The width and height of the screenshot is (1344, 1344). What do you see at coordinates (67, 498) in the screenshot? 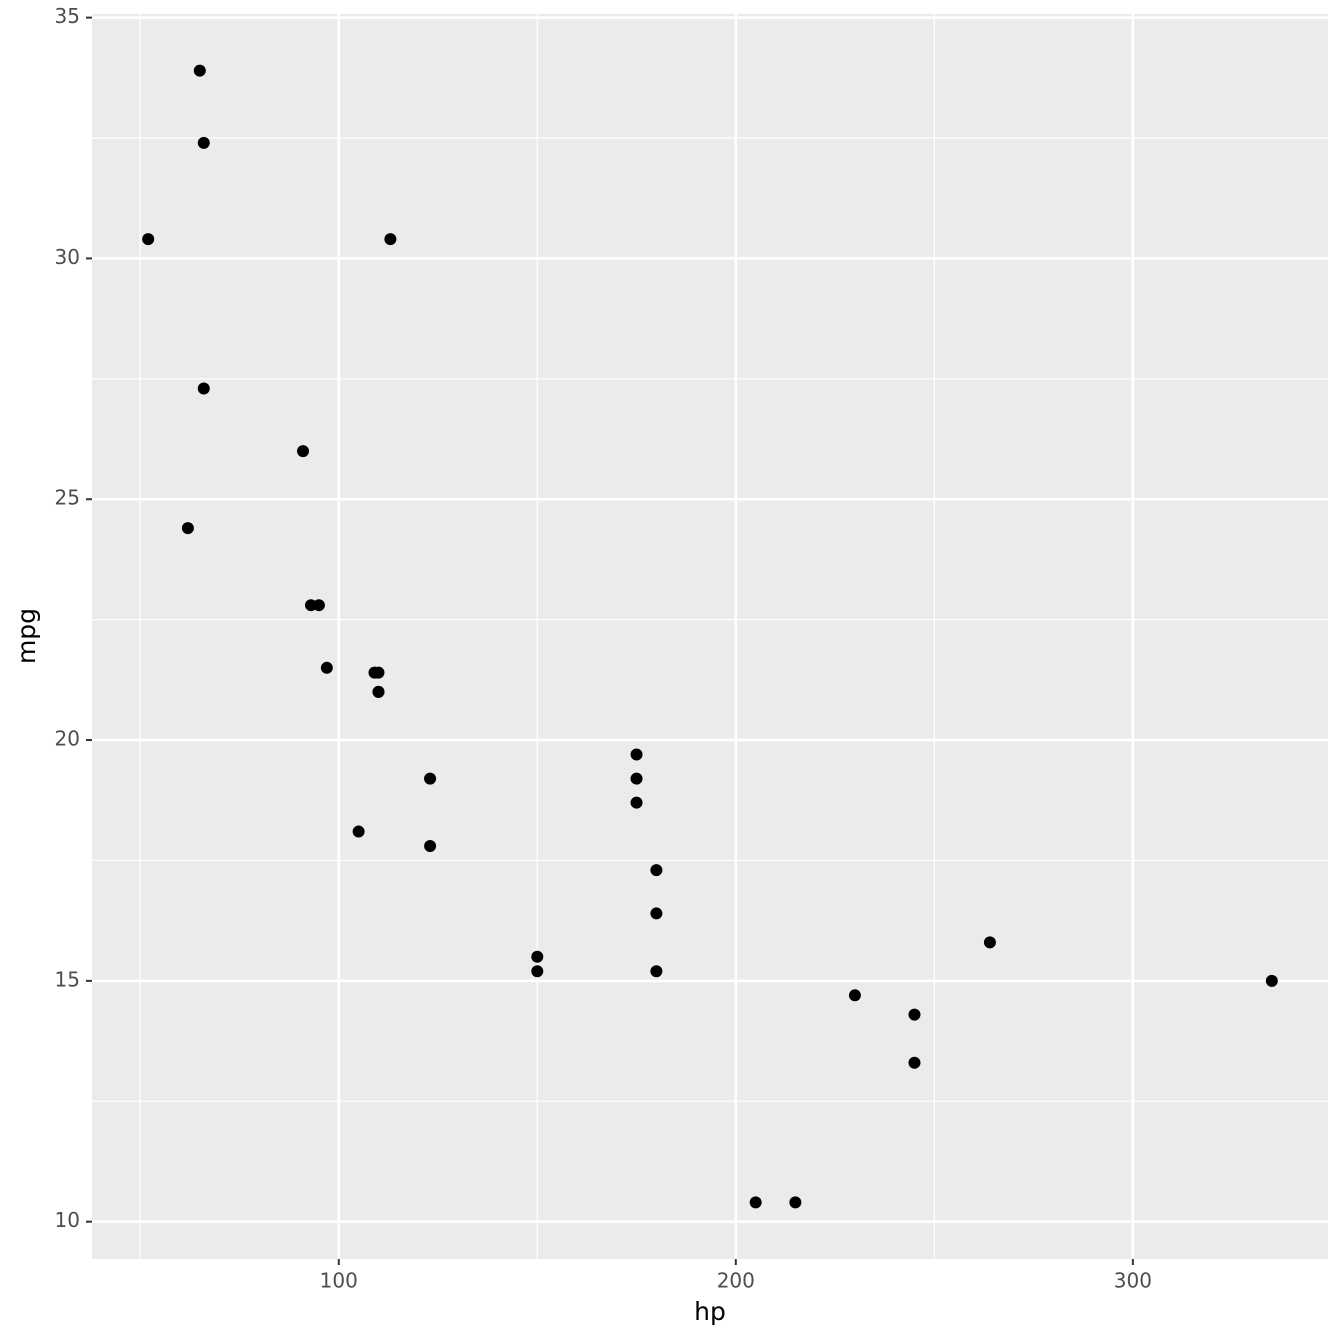
I see `y-tick-label: 25` at bounding box center [67, 498].